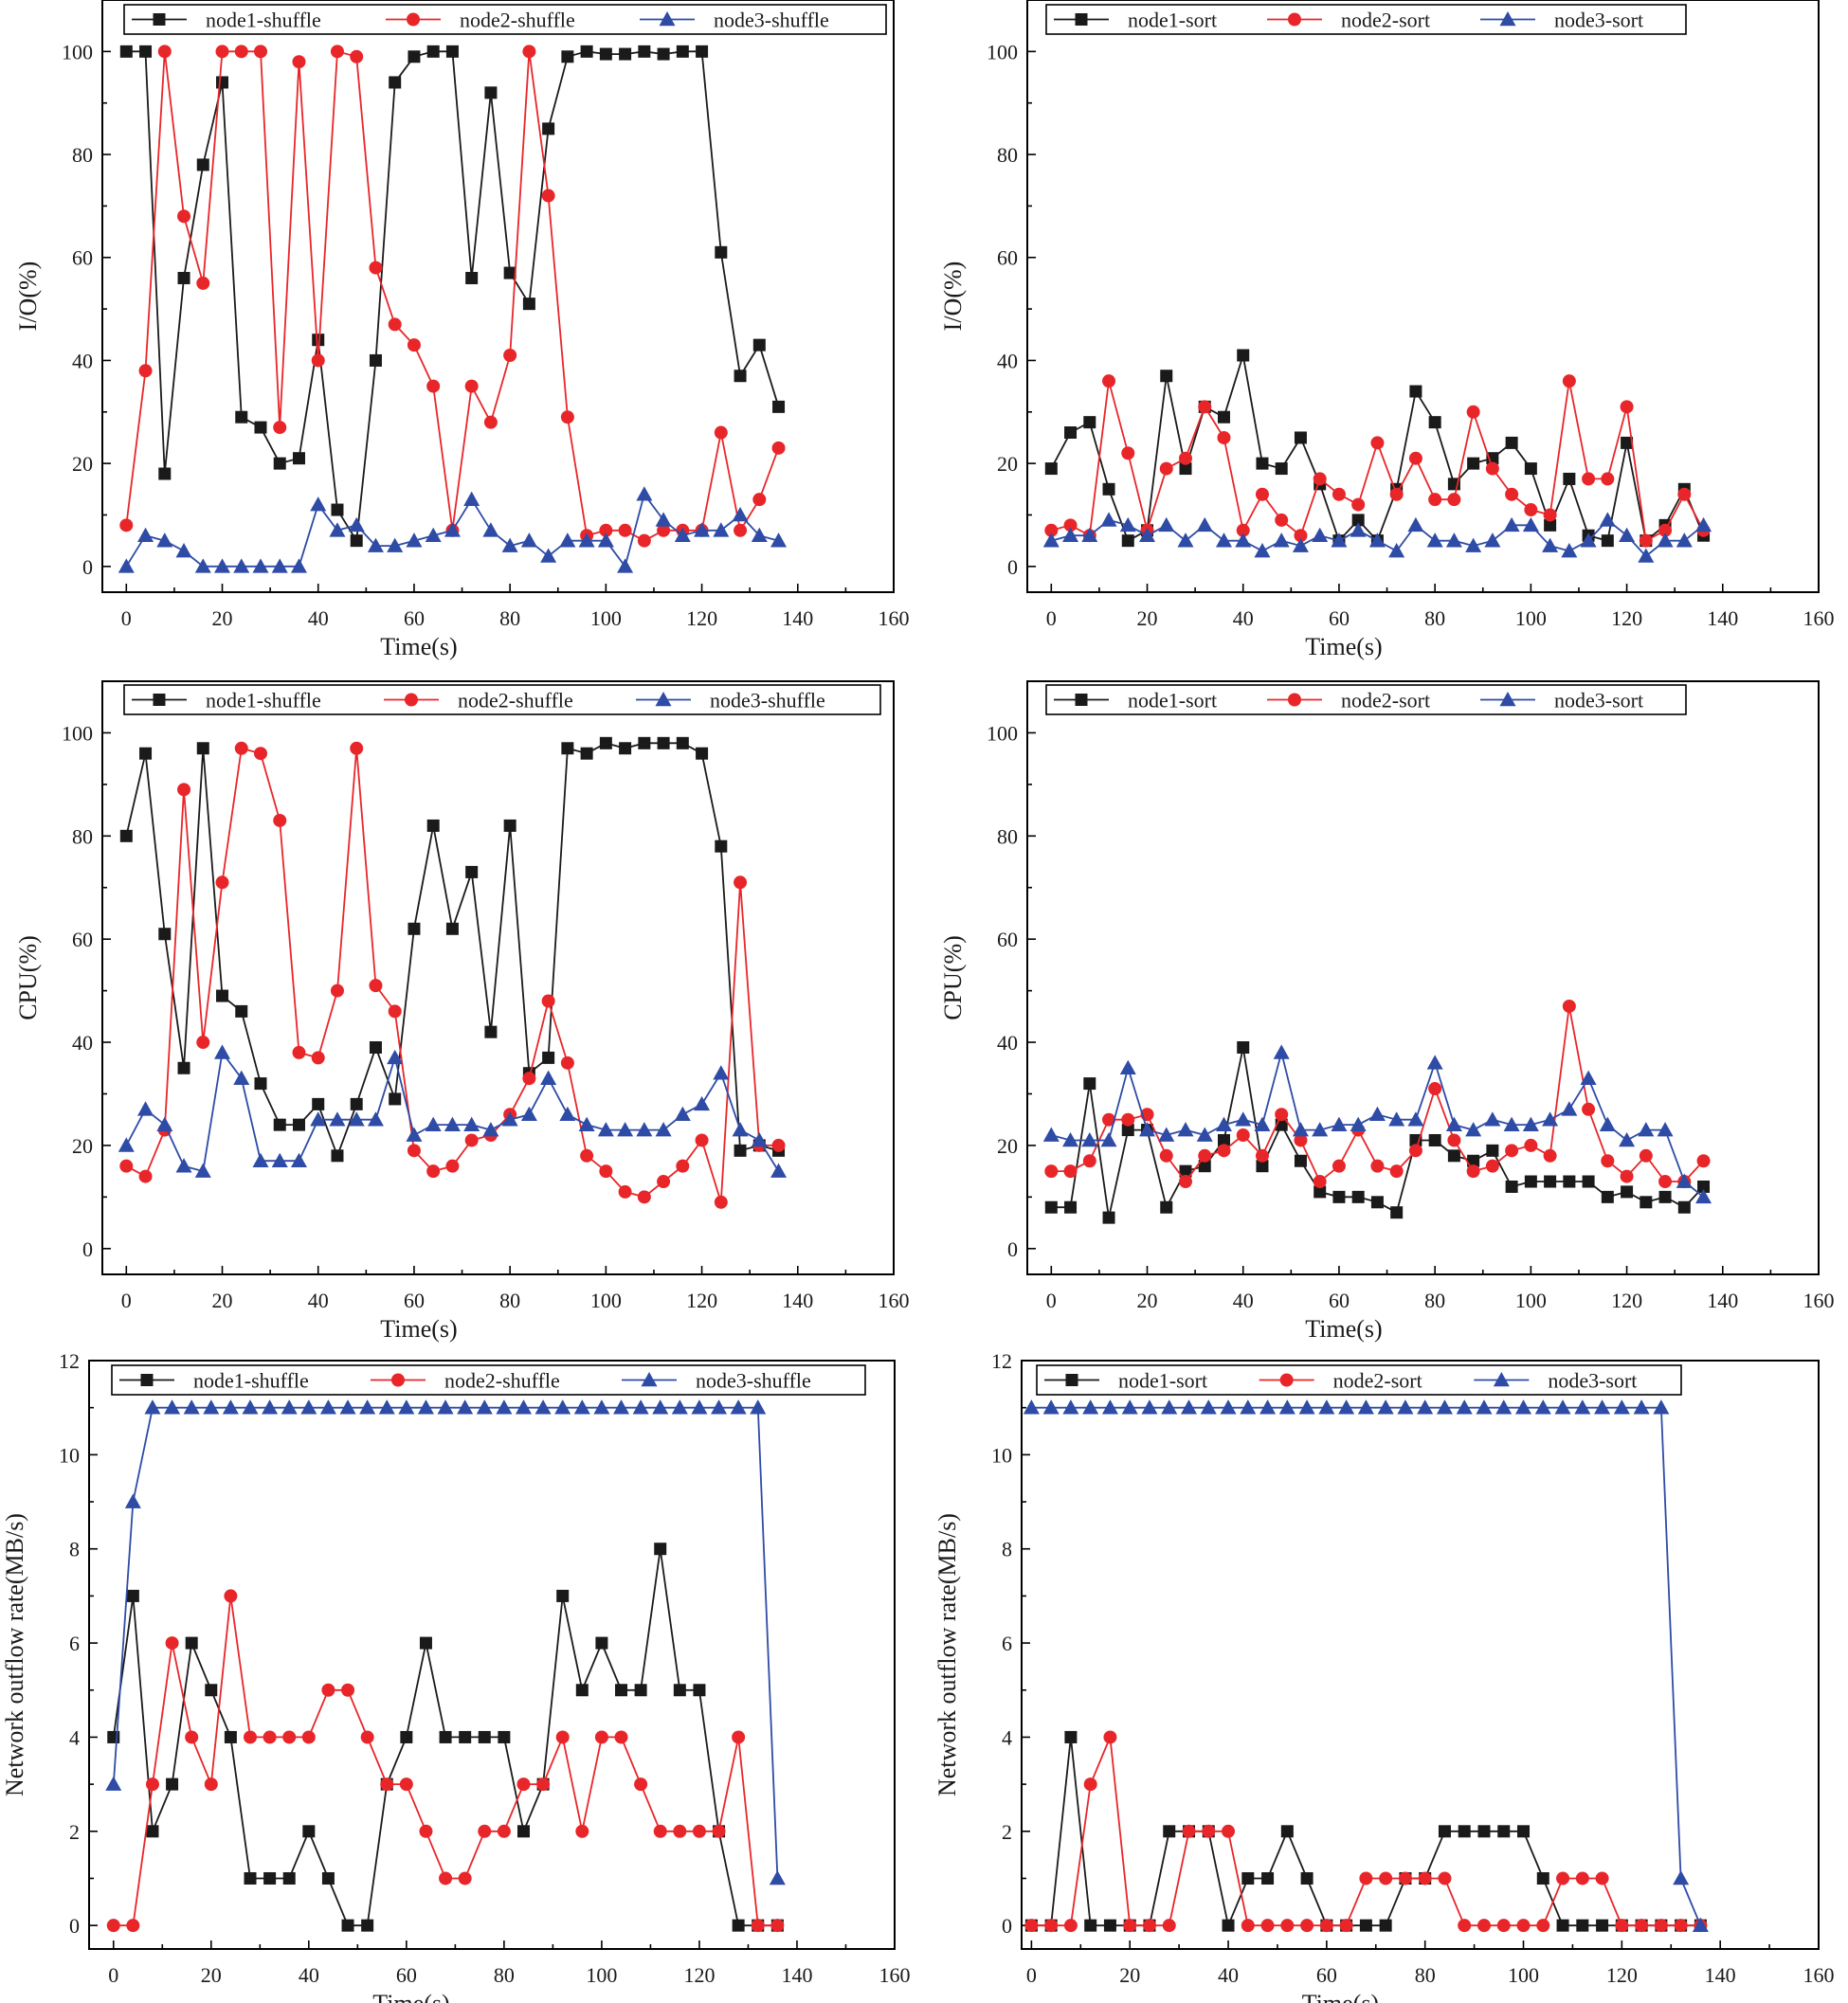  I want to click on legend-label: node1-sort, so click(1173, 20).